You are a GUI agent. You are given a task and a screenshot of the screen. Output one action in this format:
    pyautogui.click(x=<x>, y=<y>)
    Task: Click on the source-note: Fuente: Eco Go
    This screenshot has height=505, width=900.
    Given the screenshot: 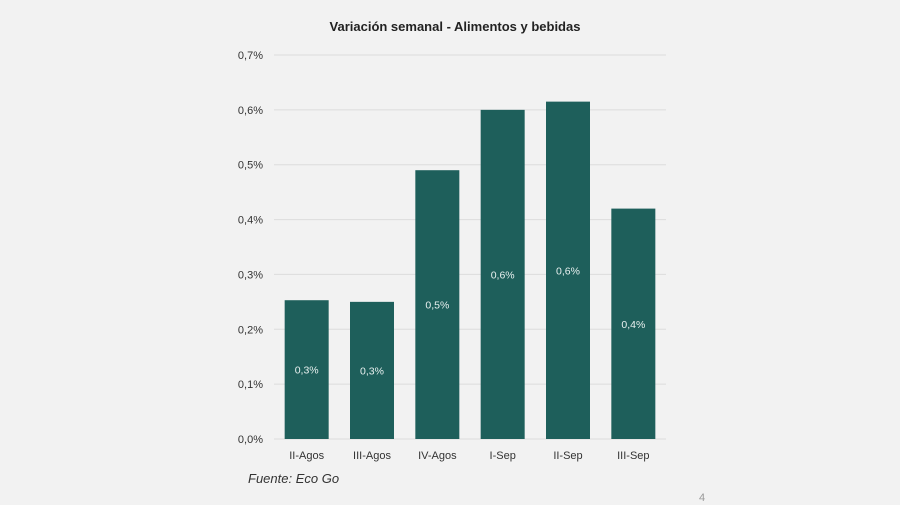 What is the action you would take?
    pyautogui.click(x=294, y=478)
    